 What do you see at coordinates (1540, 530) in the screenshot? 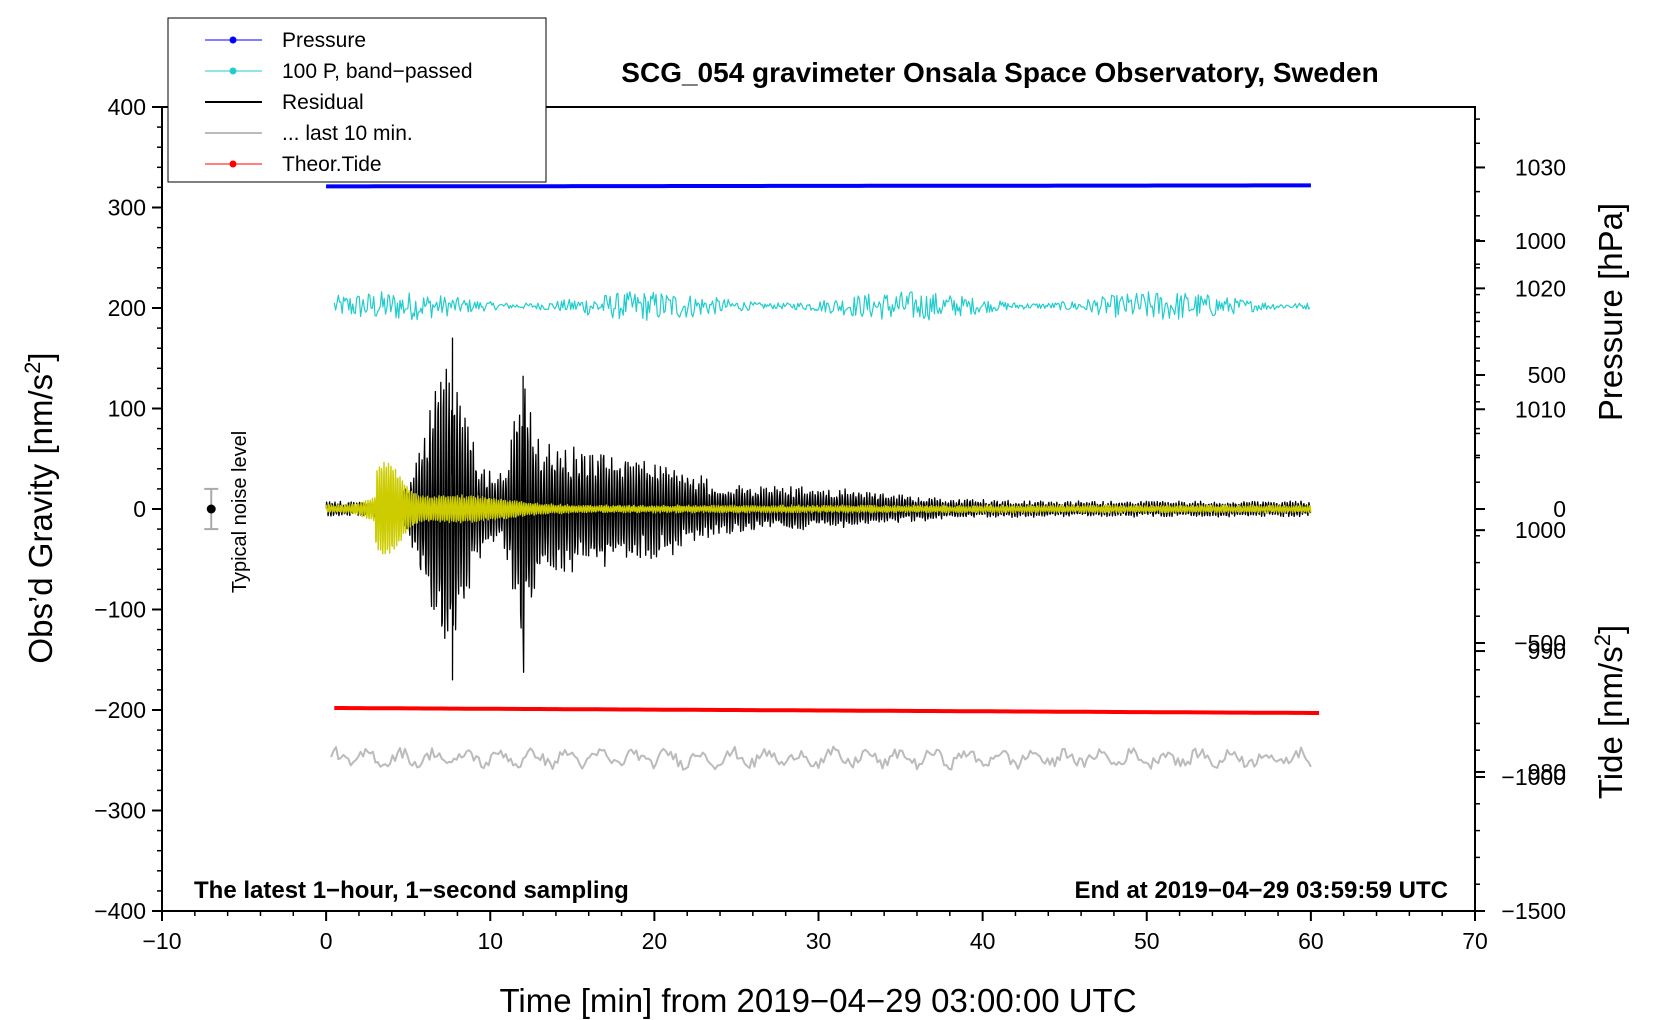
I see `pressure-tick-label: 1000` at bounding box center [1540, 530].